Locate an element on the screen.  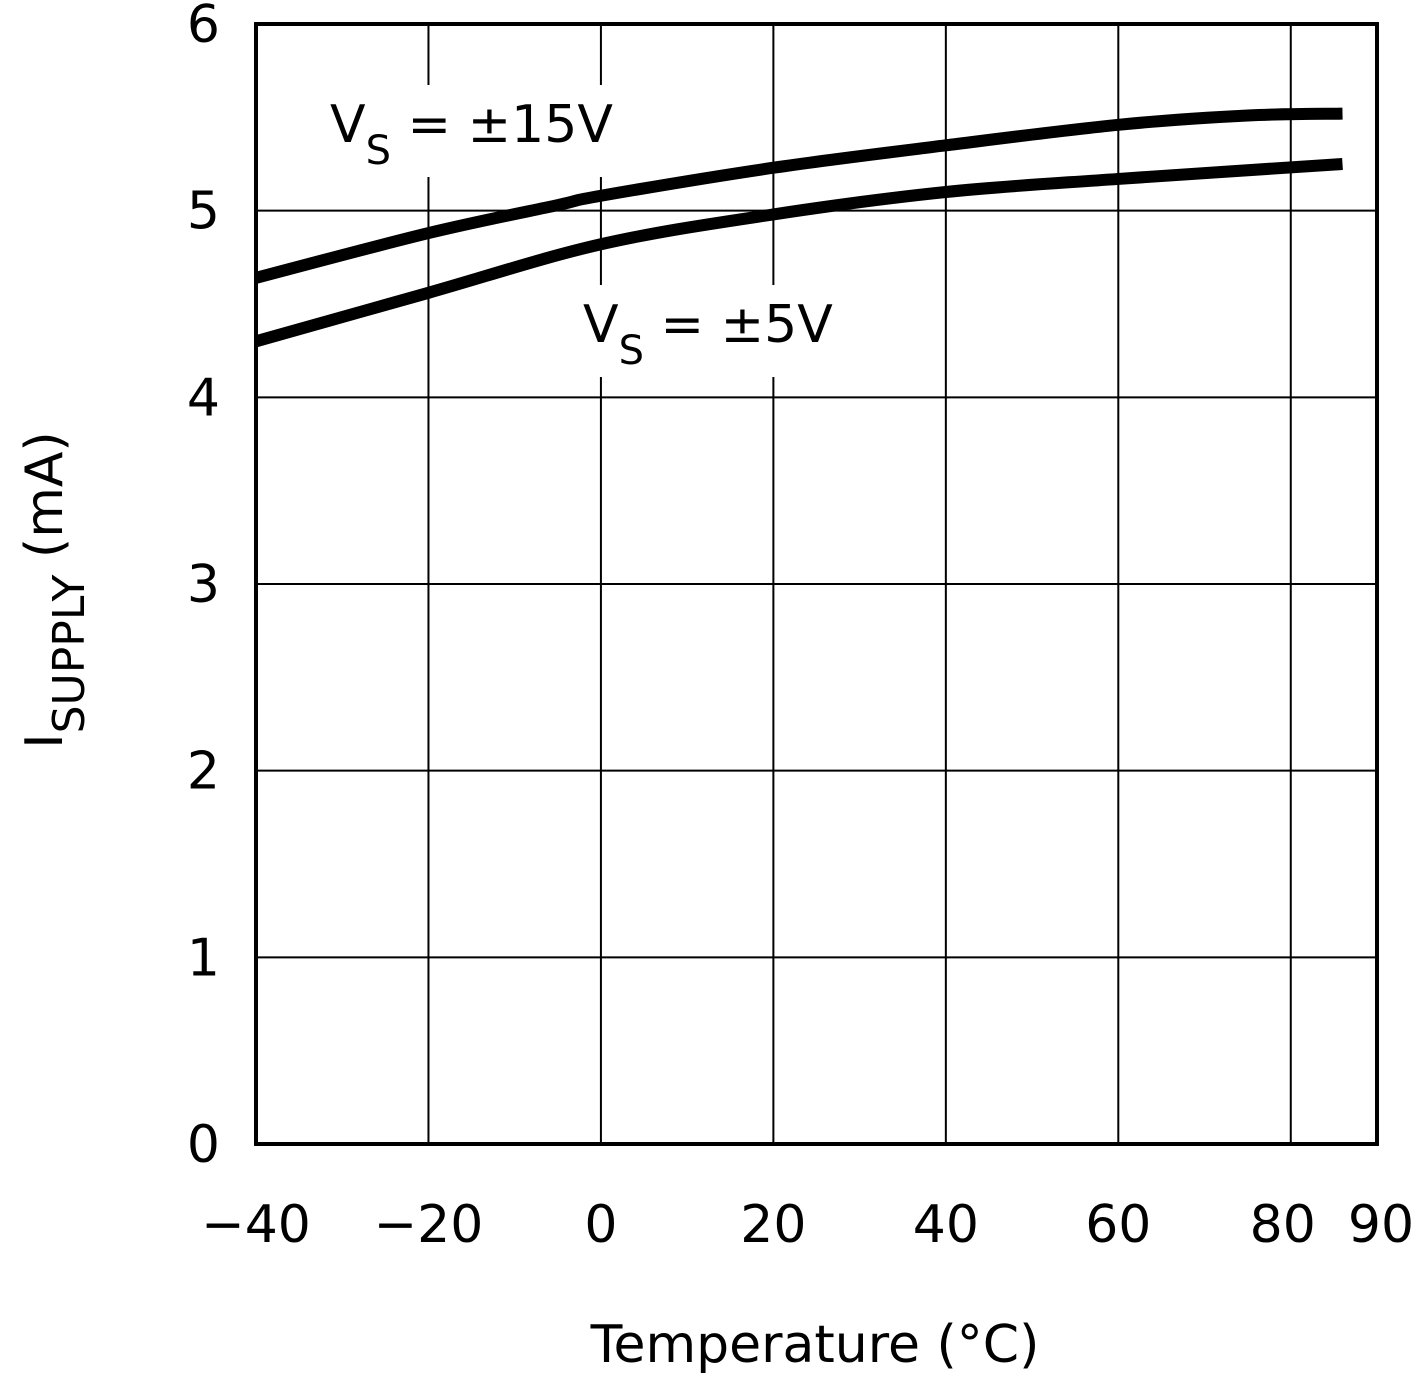
x-tick-label: 40 is located at coordinates (946, 1225).